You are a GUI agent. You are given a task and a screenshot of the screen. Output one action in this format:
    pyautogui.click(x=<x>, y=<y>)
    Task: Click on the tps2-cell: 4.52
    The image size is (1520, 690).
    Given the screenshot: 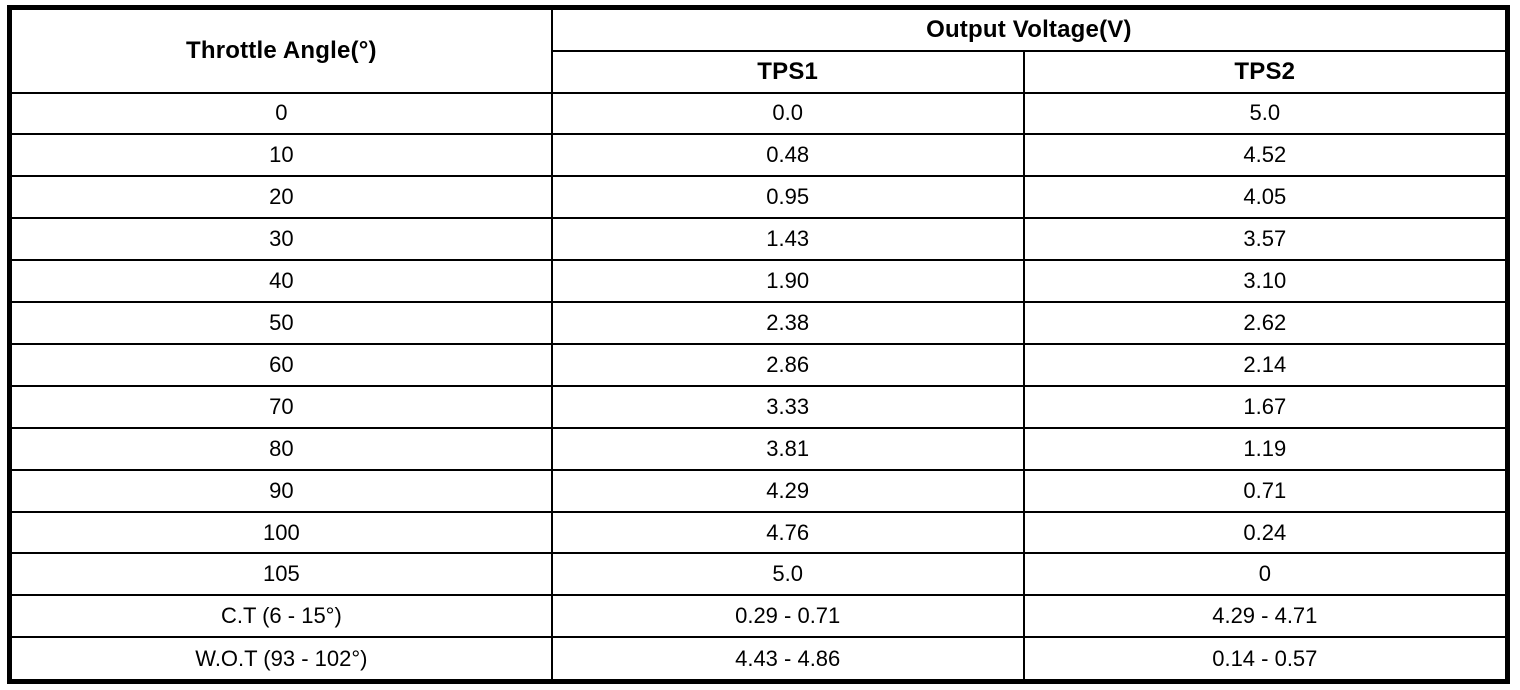 What is the action you would take?
    pyautogui.click(x=1265, y=155)
    